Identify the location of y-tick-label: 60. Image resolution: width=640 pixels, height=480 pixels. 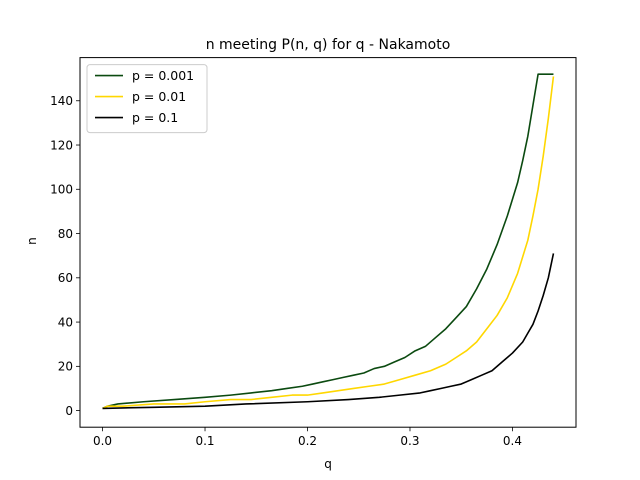
(65, 278).